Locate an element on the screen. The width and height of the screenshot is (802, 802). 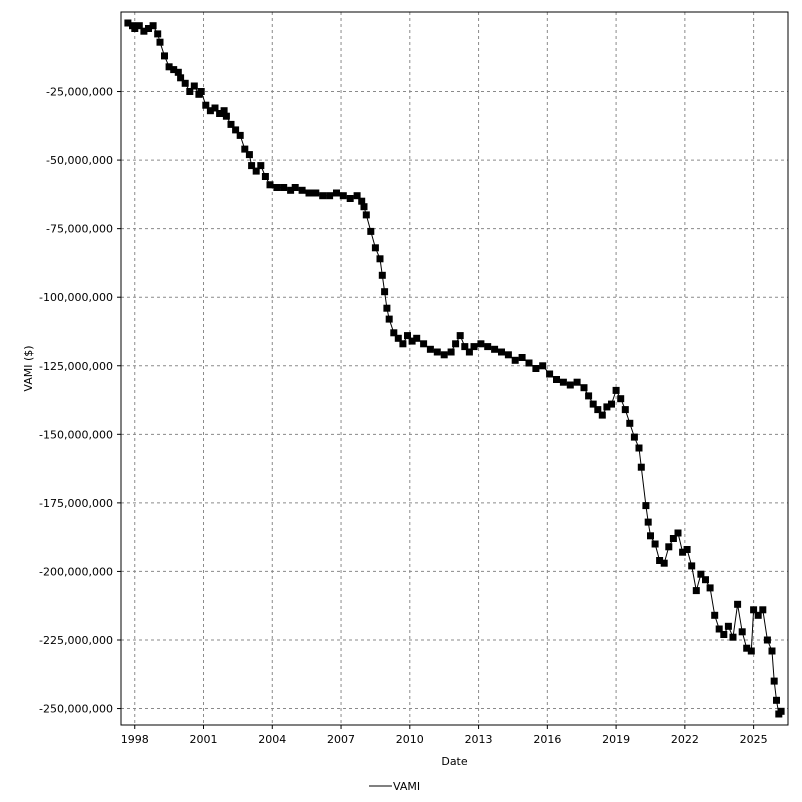
y-tick-label: -75,000,000 is located at coordinates (79, 229).